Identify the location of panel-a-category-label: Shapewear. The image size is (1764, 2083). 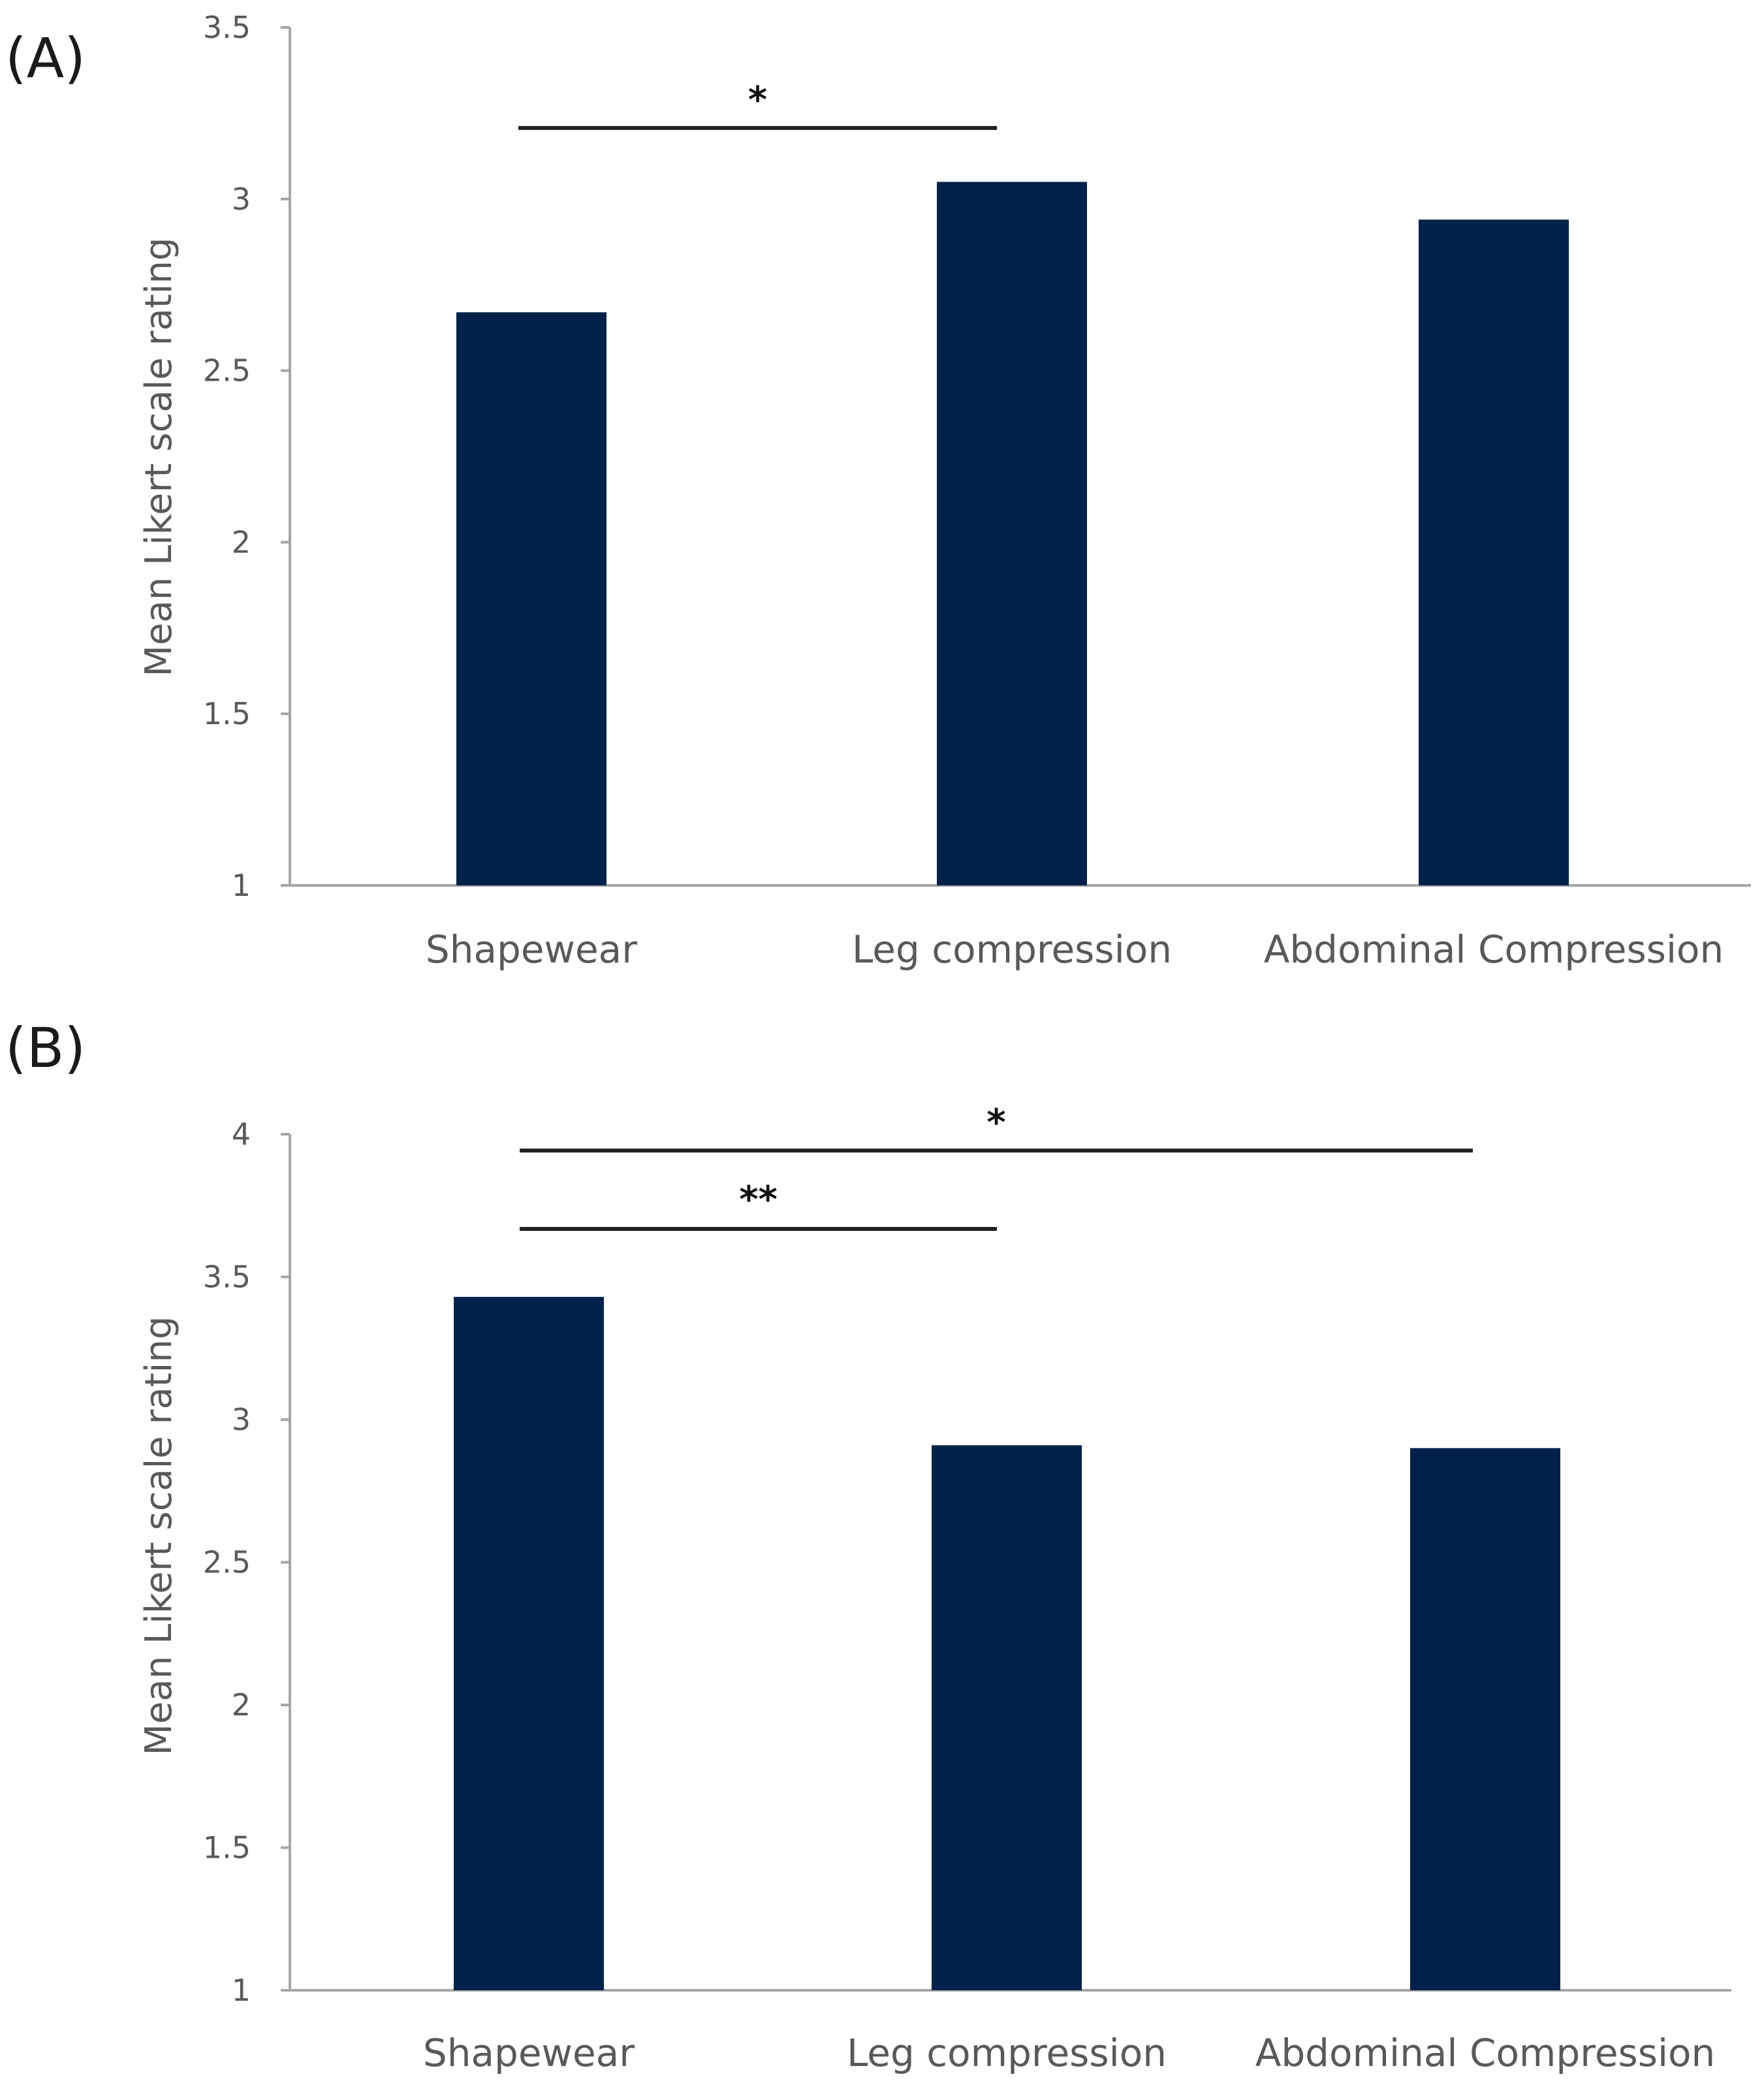
(531, 950).